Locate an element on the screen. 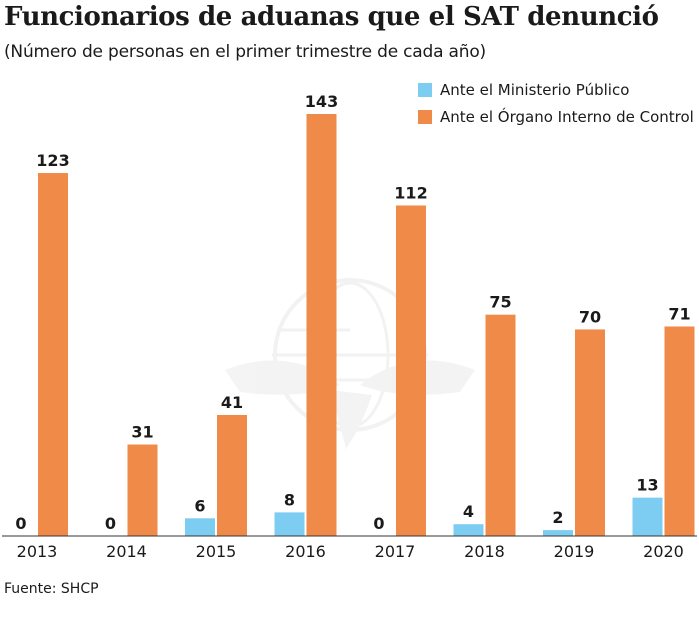 The height and width of the screenshot is (620, 699). bar-ministerio-2015 is located at coordinates (200, 527).